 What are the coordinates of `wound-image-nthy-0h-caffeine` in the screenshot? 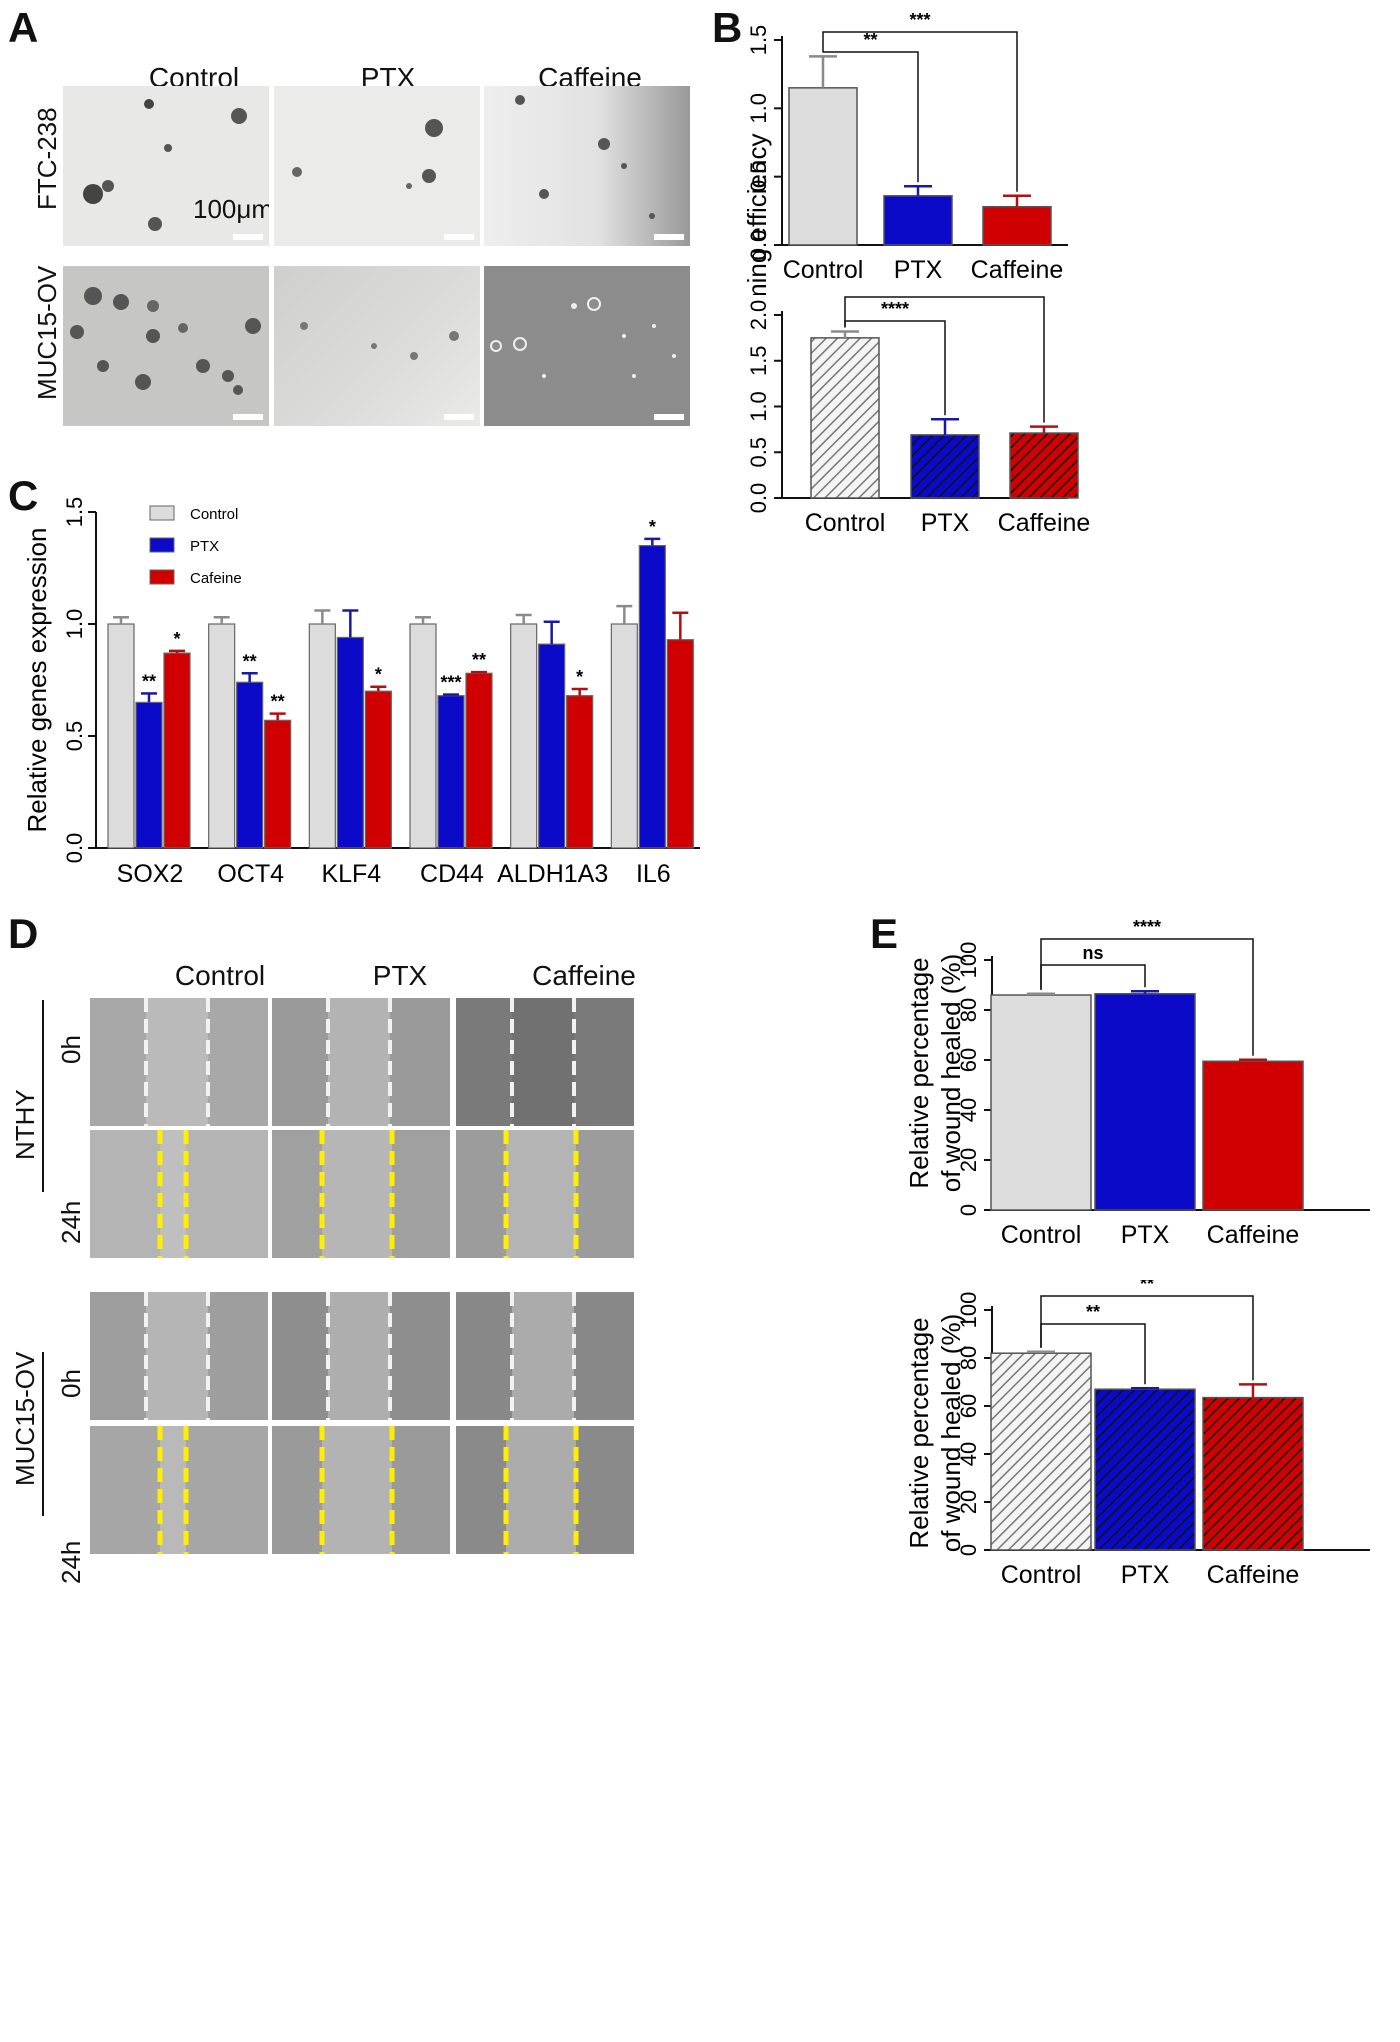 It's located at (545, 1062).